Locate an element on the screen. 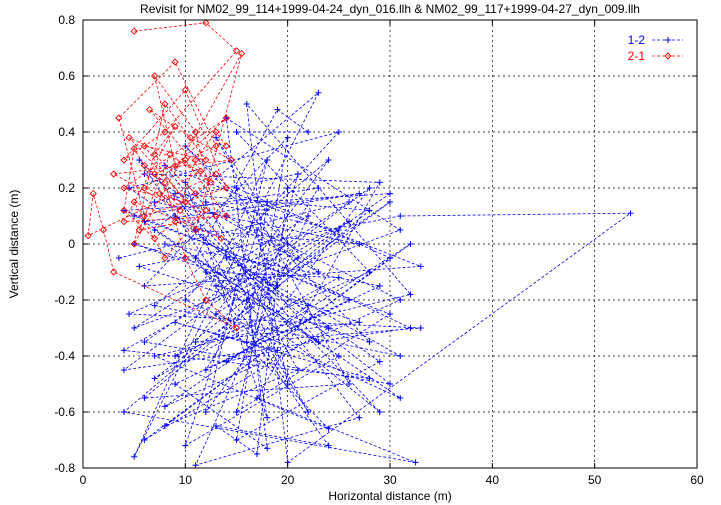 The width and height of the screenshot is (721, 505). x-tick-label: 20 is located at coordinates (288, 480).